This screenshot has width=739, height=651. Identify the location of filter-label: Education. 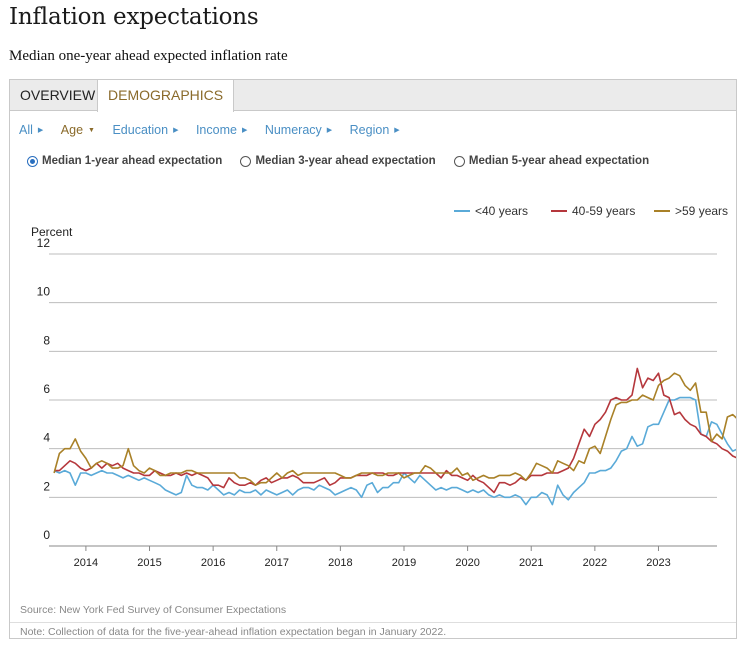
(140, 130).